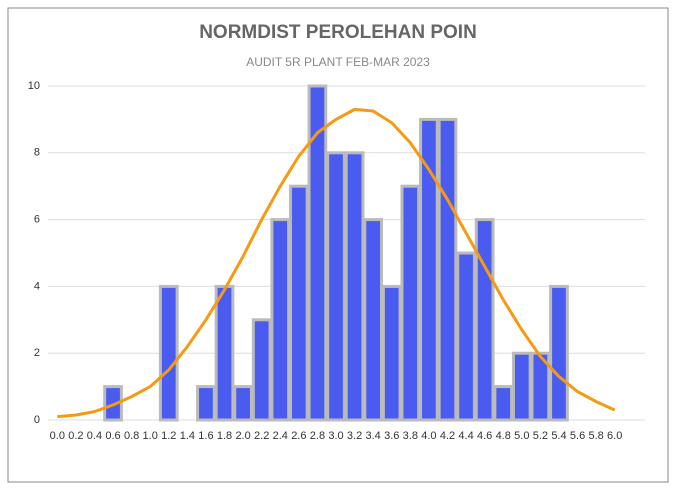 This screenshot has width=678, height=490. I want to click on x-tick-label: 5.6, so click(577, 436).